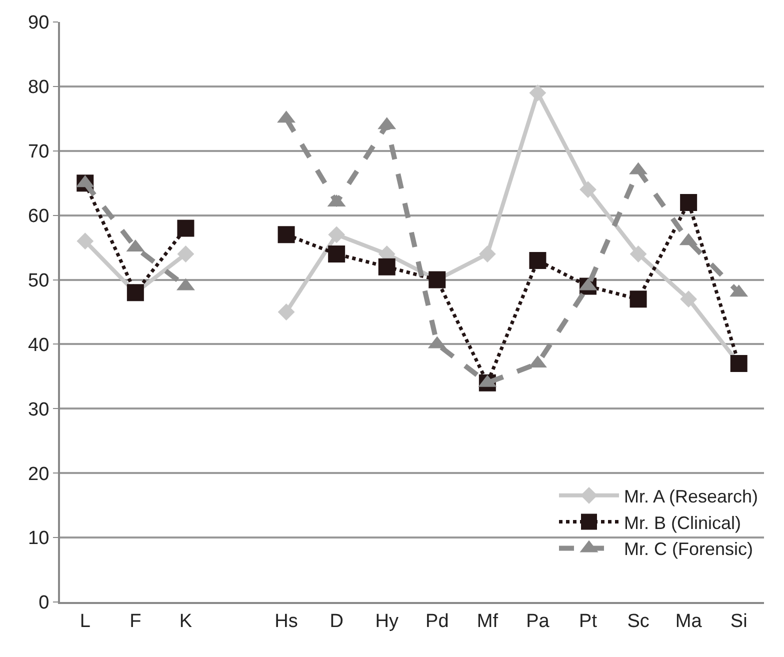 This screenshot has height=657, width=784. Describe the element at coordinates (85, 621) in the screenshot. I see `x-tick-label: L` at that location.